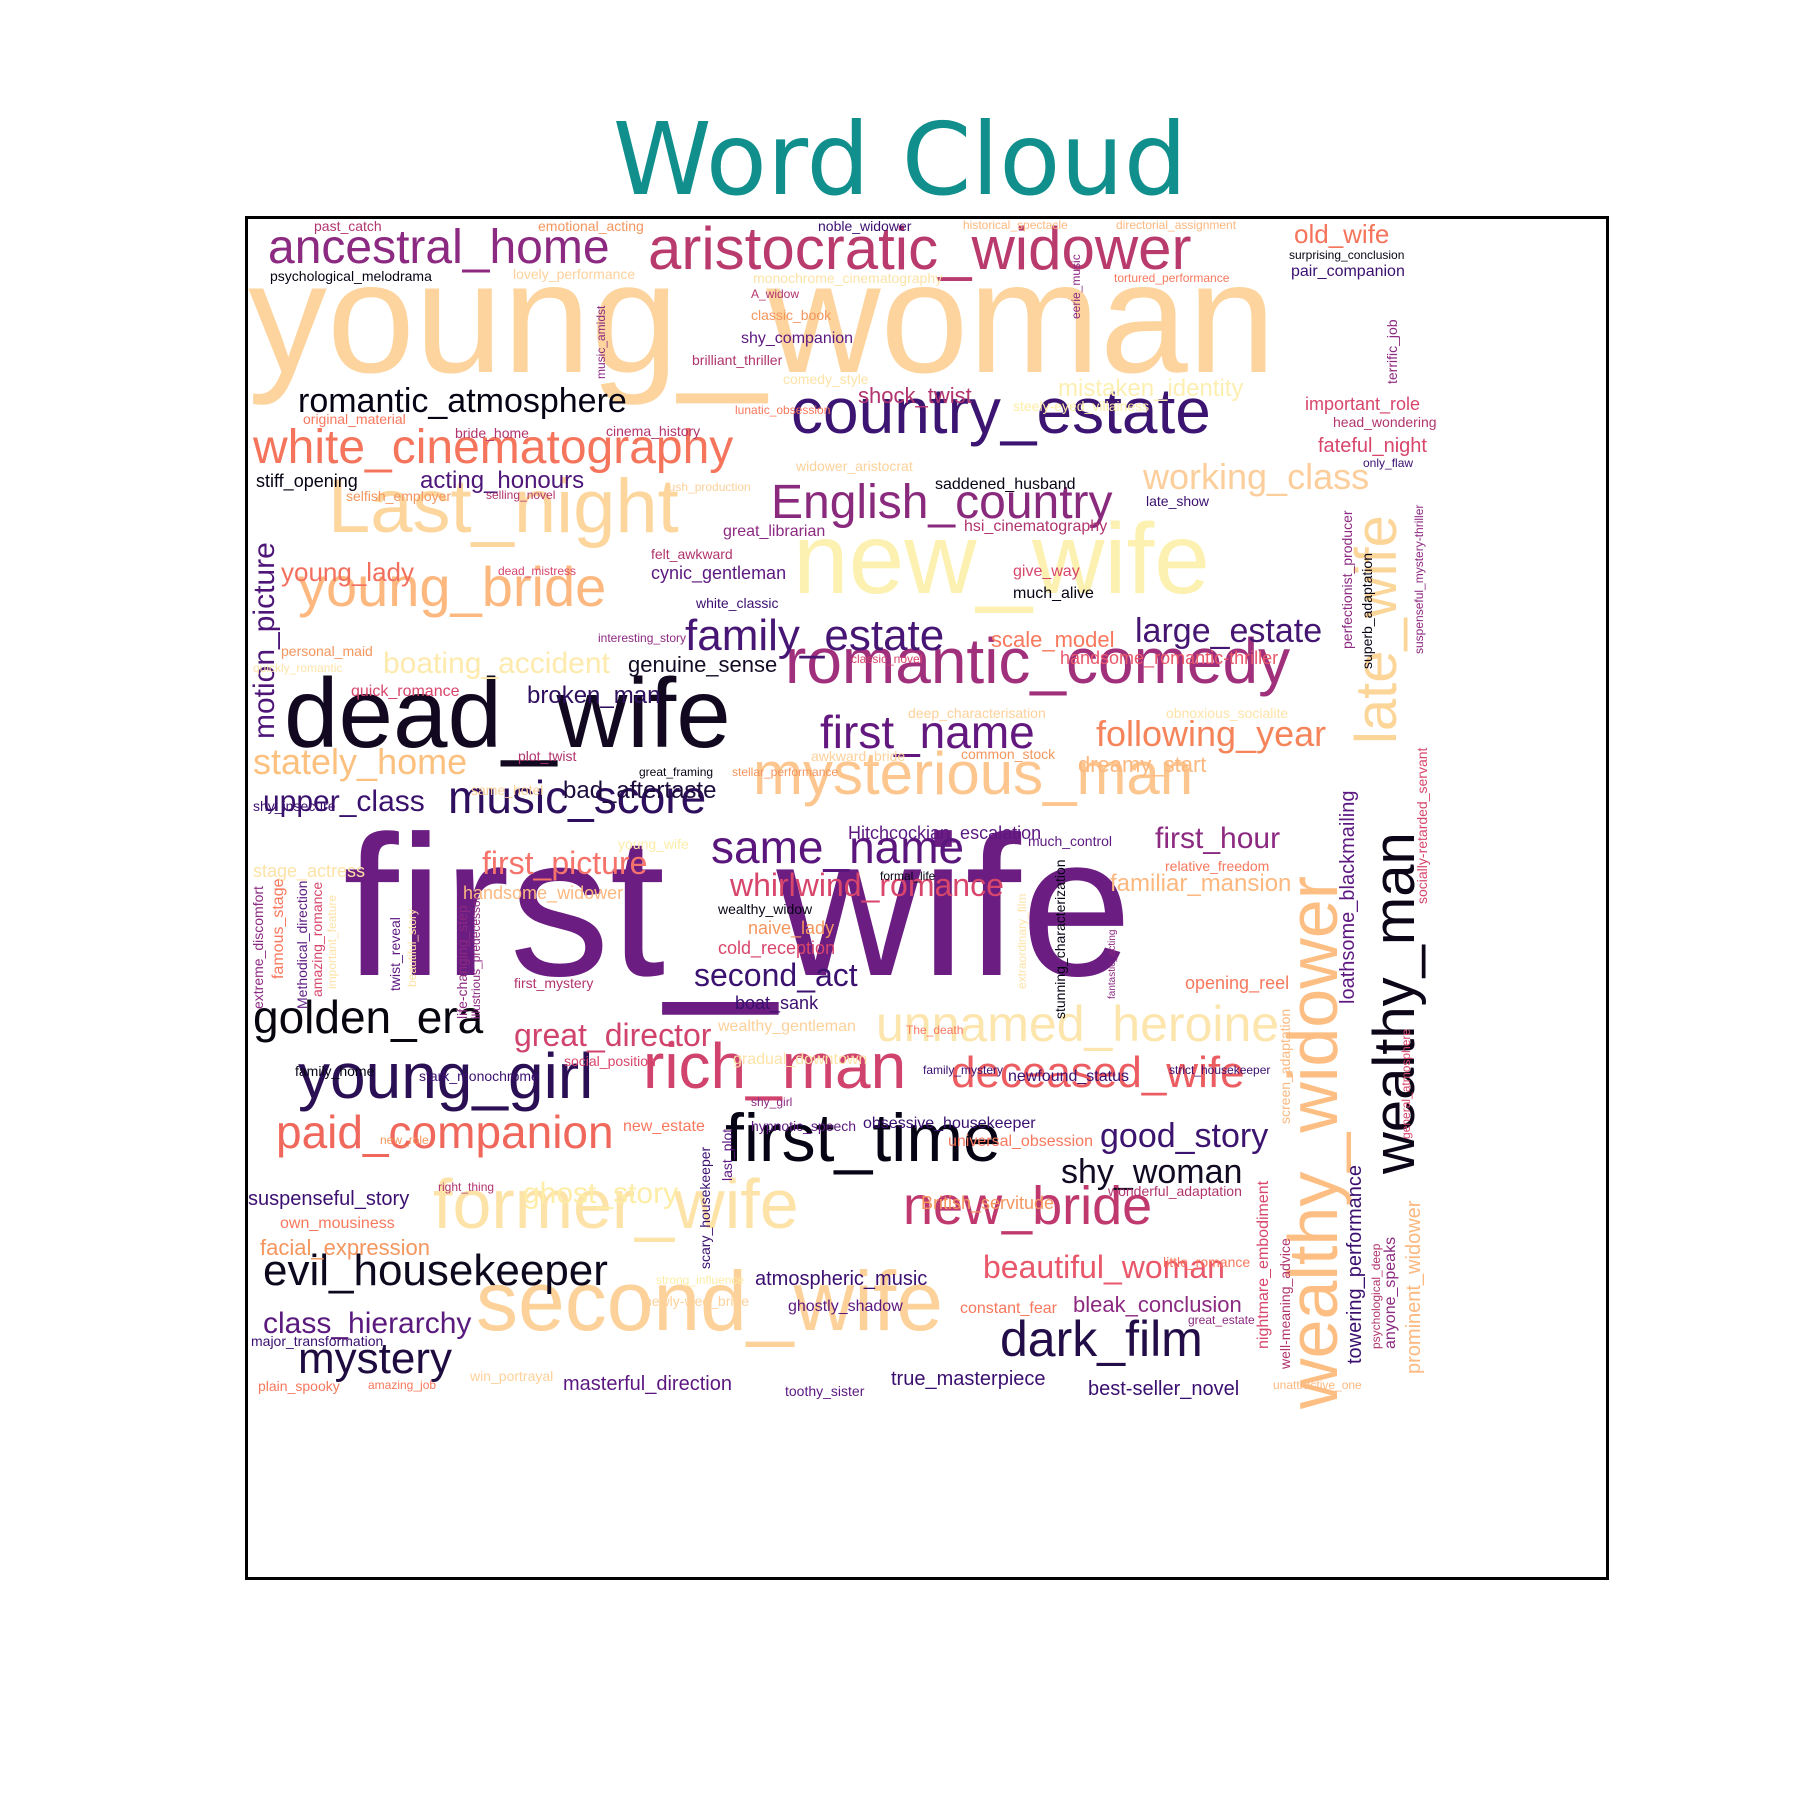  What do you see at coordinates (797, 338) in the screenshot?
I see `word-shy-companion: shy_companion` at bounding box center [797, 338].